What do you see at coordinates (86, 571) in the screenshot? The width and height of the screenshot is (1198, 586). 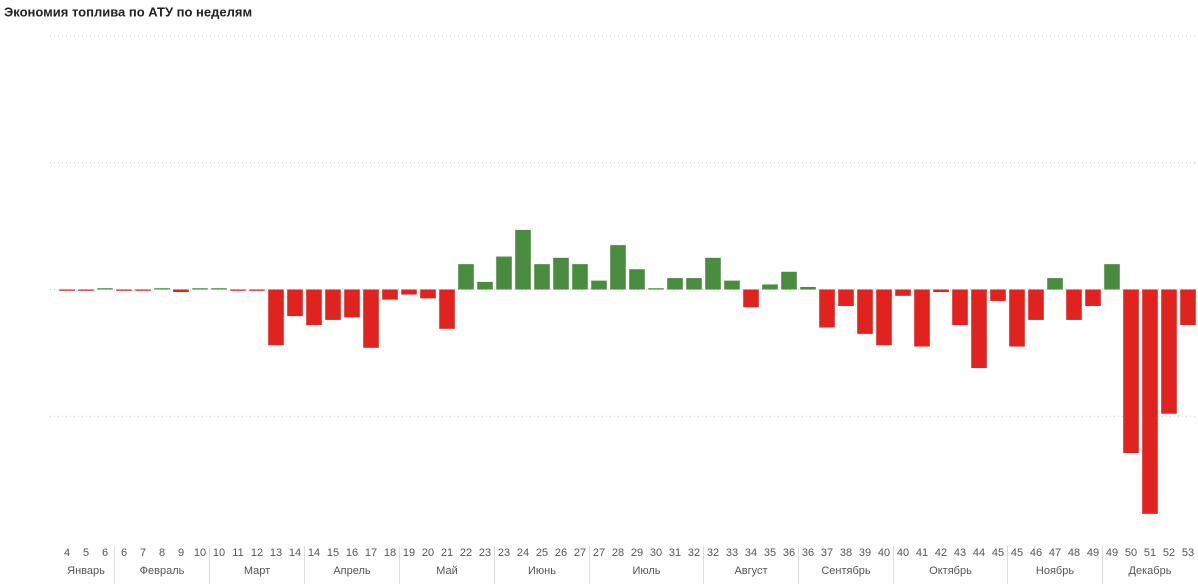 I see `month-label: Январь` at bounding box center [86, 571].